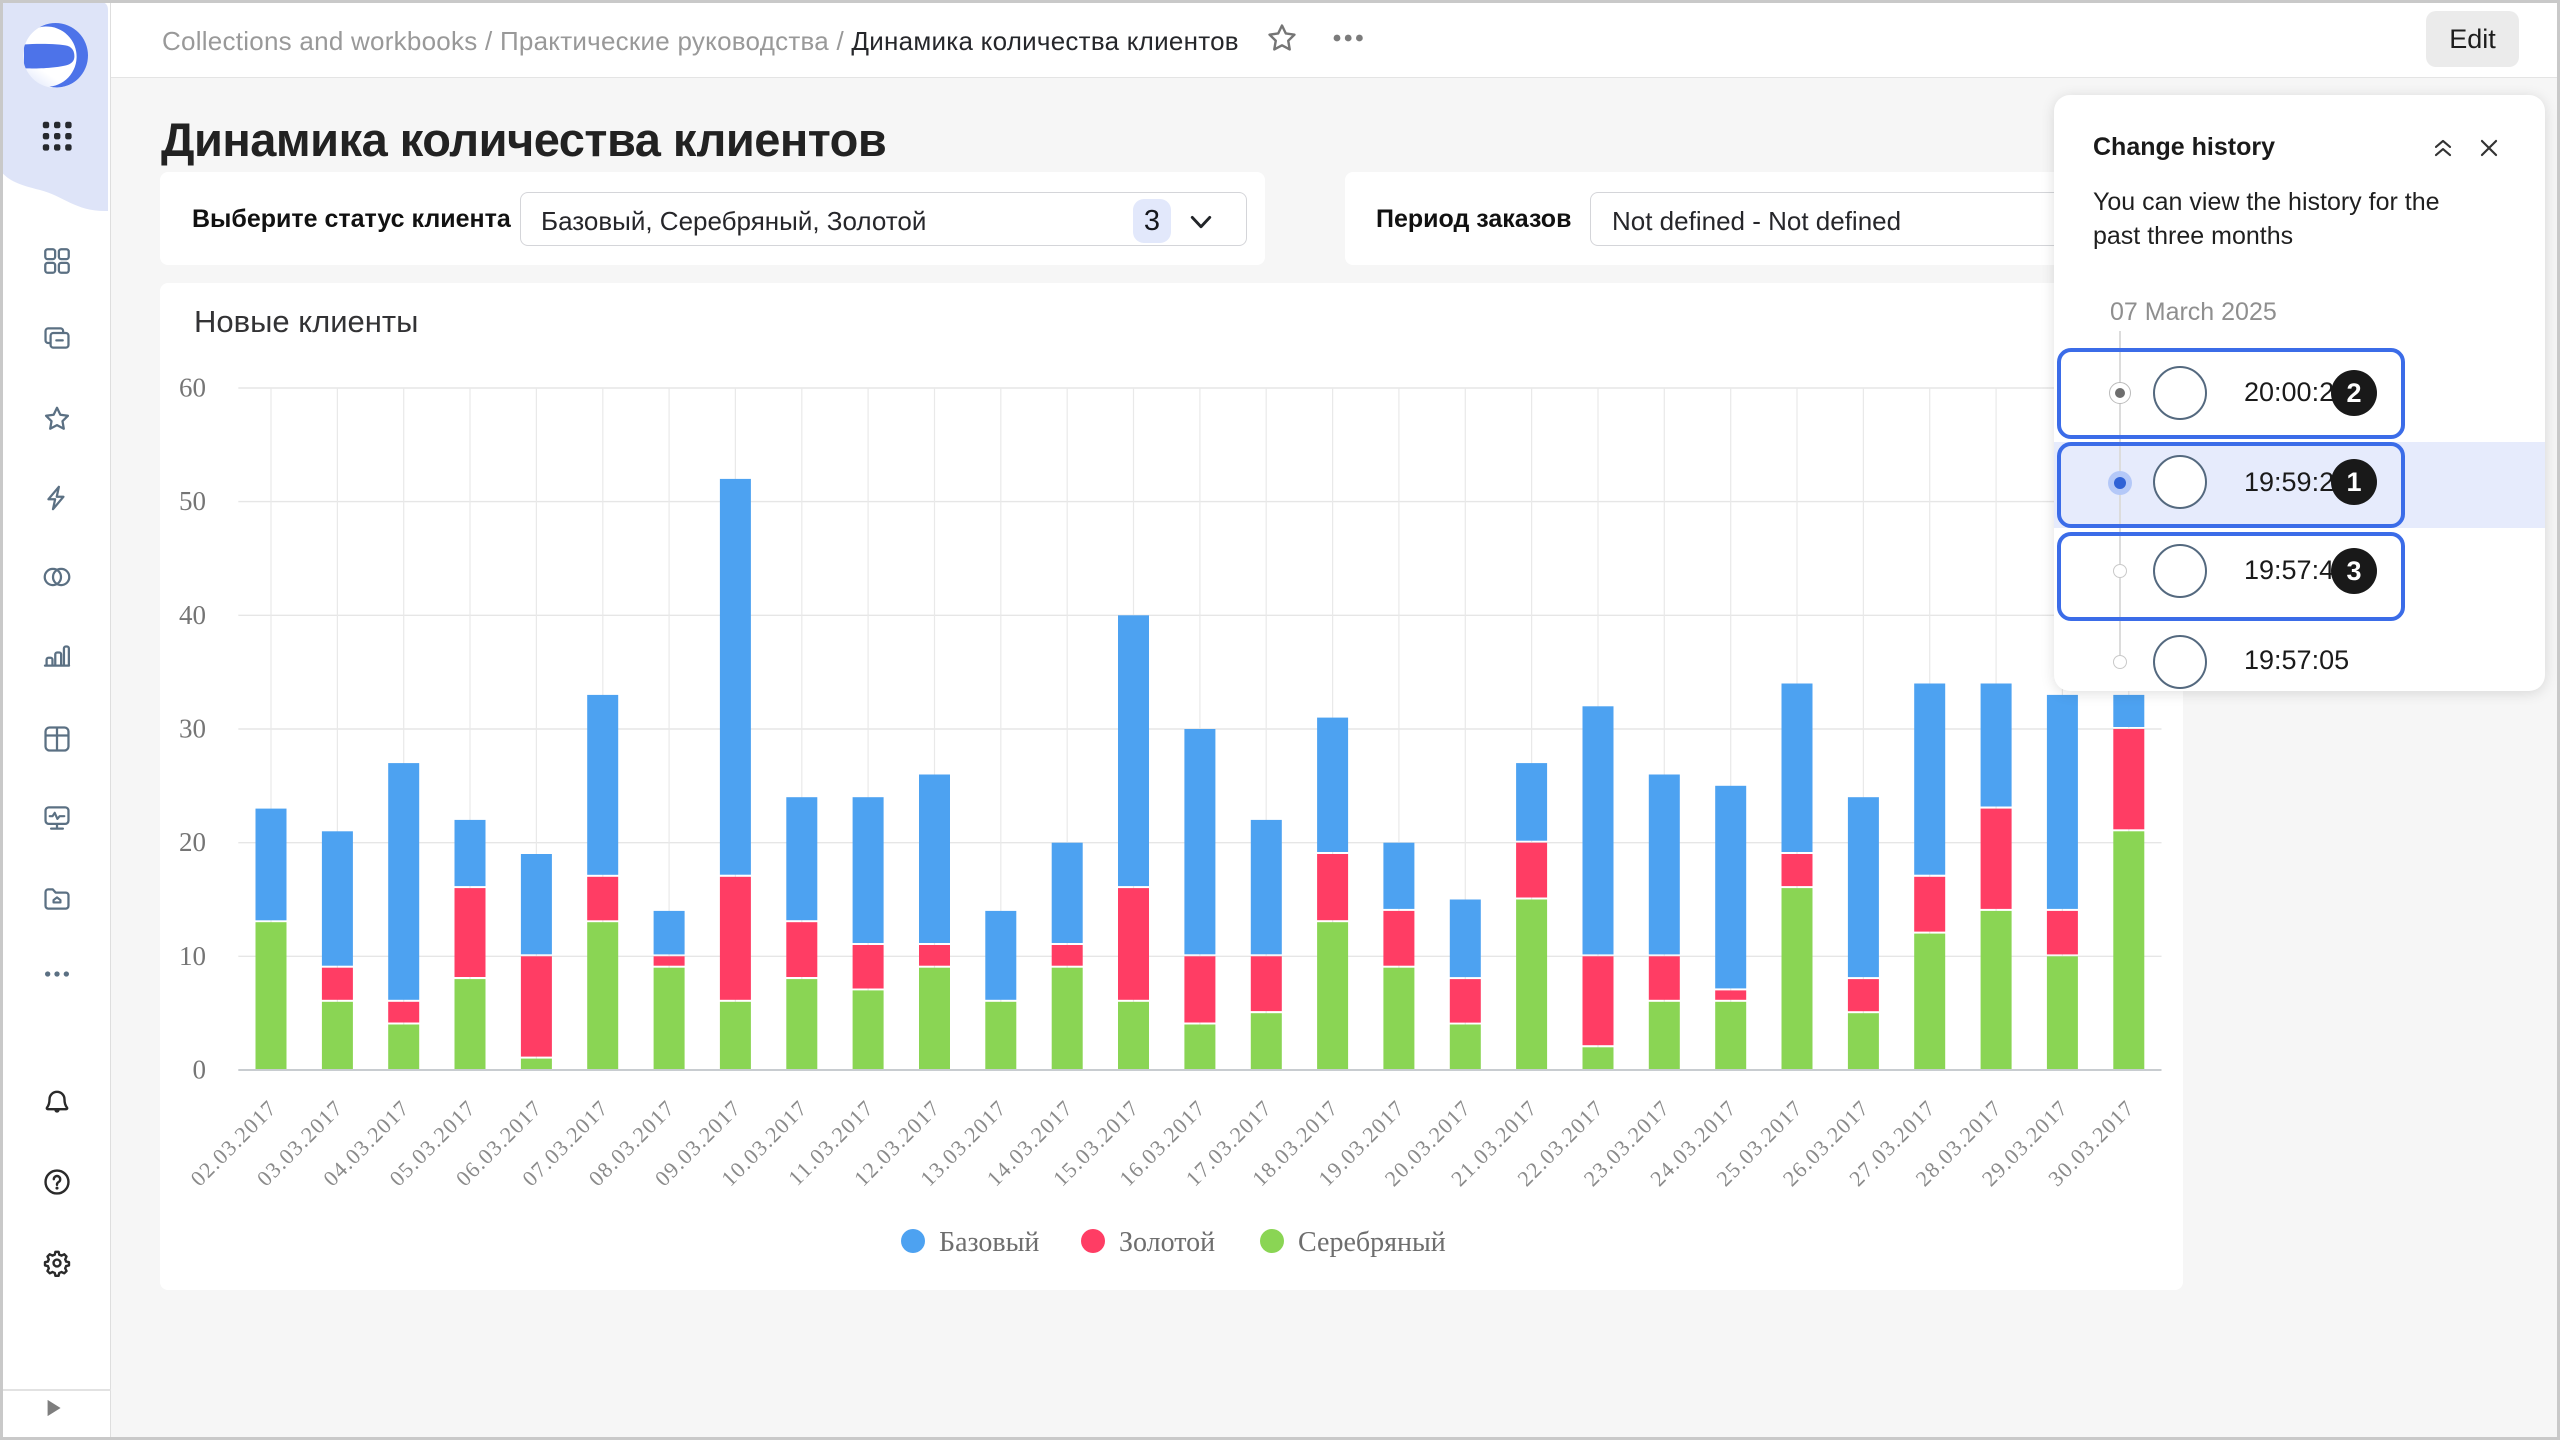  Describe the element at coordinates (1167, 1242) in the screenshot. I see `svg-text: Золотой` at that location.